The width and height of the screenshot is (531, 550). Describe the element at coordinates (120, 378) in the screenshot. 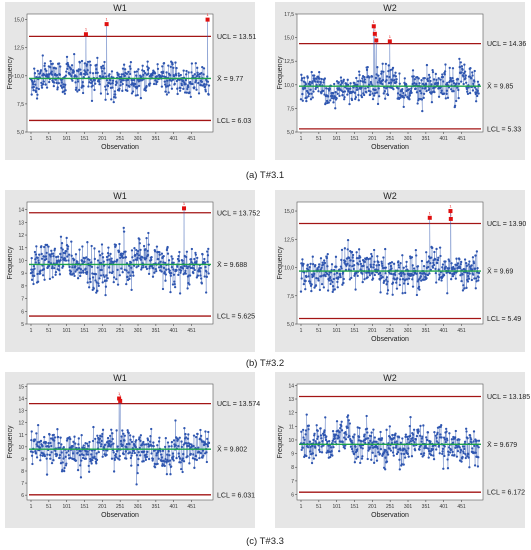

I see `chart-title: W1` at that location.